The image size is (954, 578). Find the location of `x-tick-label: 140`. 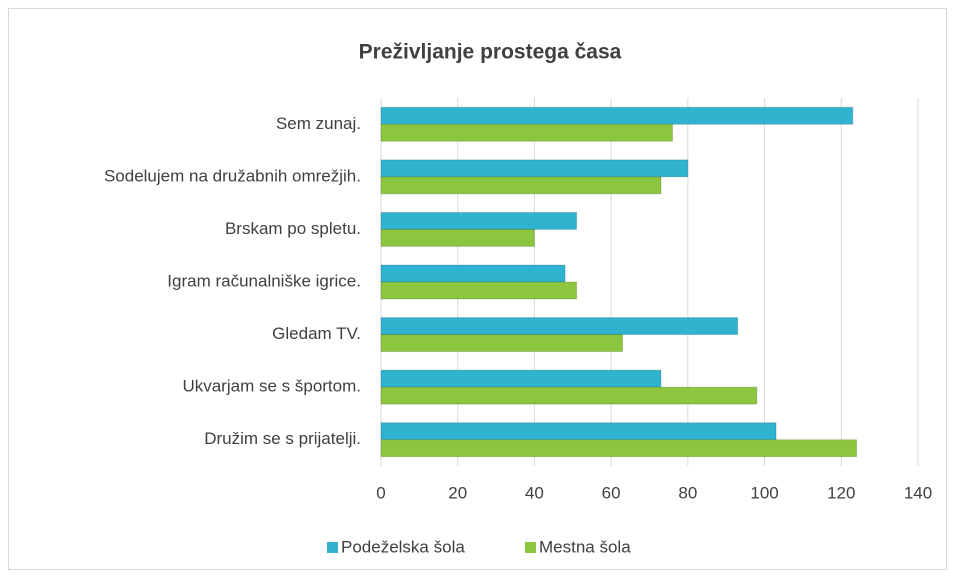

x-tick-label: 140 is located at coordinates (918, 492).